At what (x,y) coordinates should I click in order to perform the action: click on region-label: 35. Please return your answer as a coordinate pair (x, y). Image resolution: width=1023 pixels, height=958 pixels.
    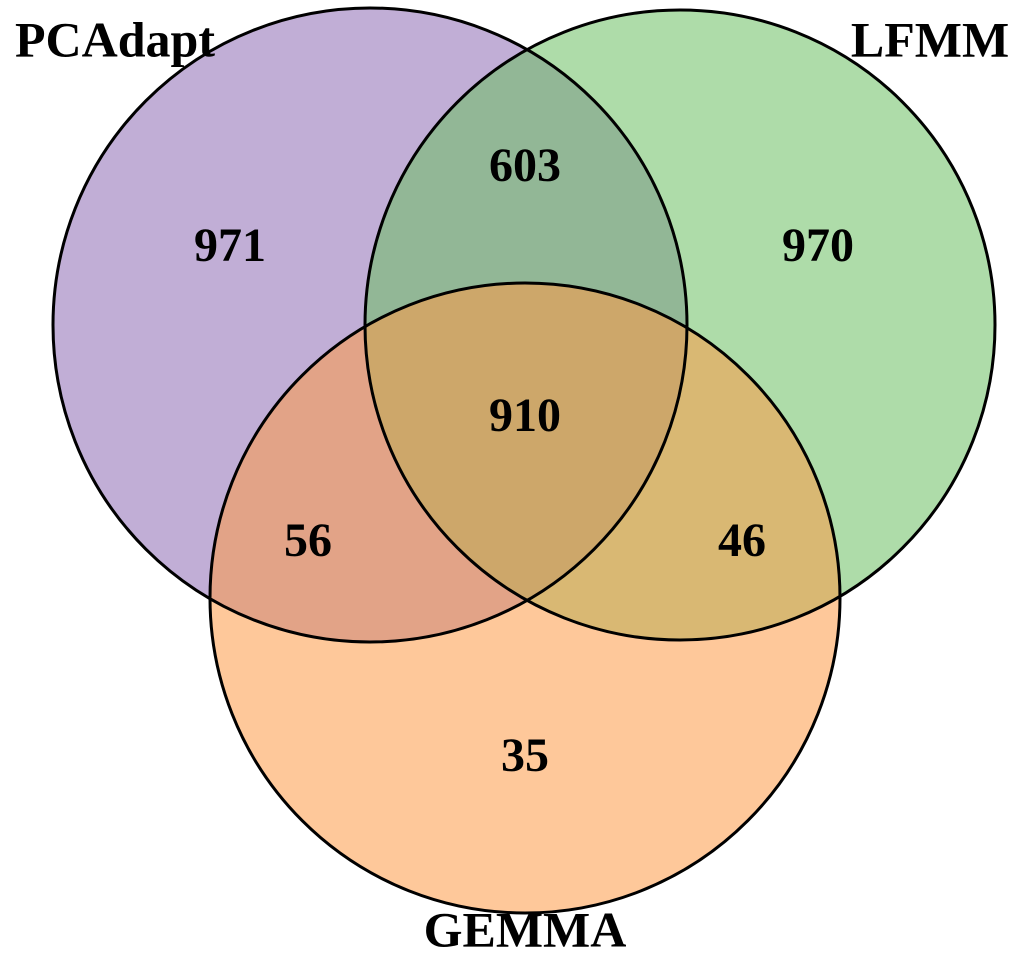
    Looking at the image, I should click on (525, 755).